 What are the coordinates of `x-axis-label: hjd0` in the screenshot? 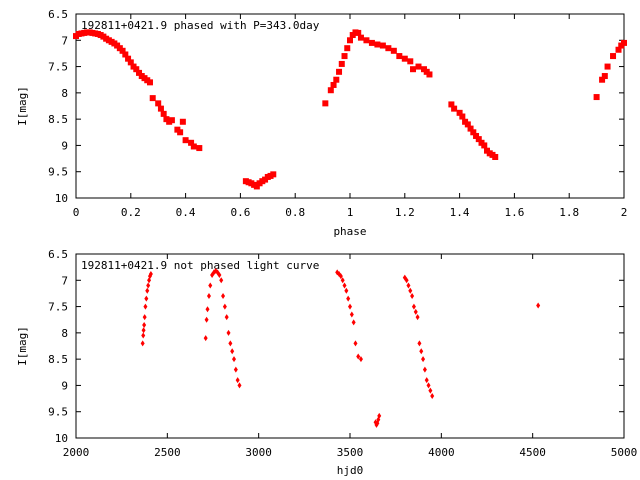 It's located at (350, 470).